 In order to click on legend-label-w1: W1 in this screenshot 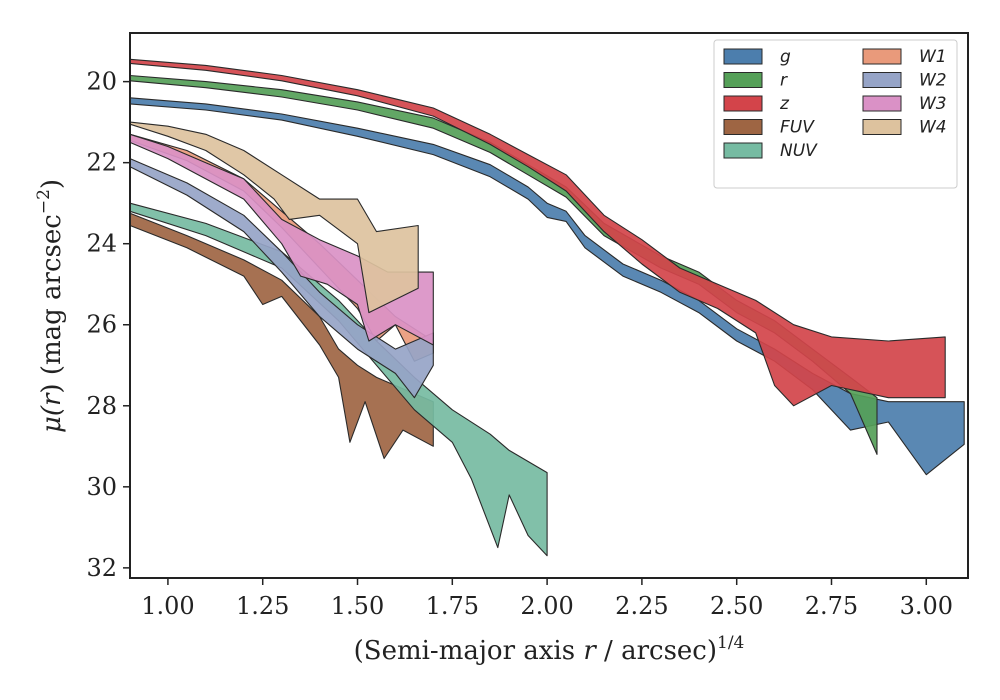, I will do `click(933, 57)`.